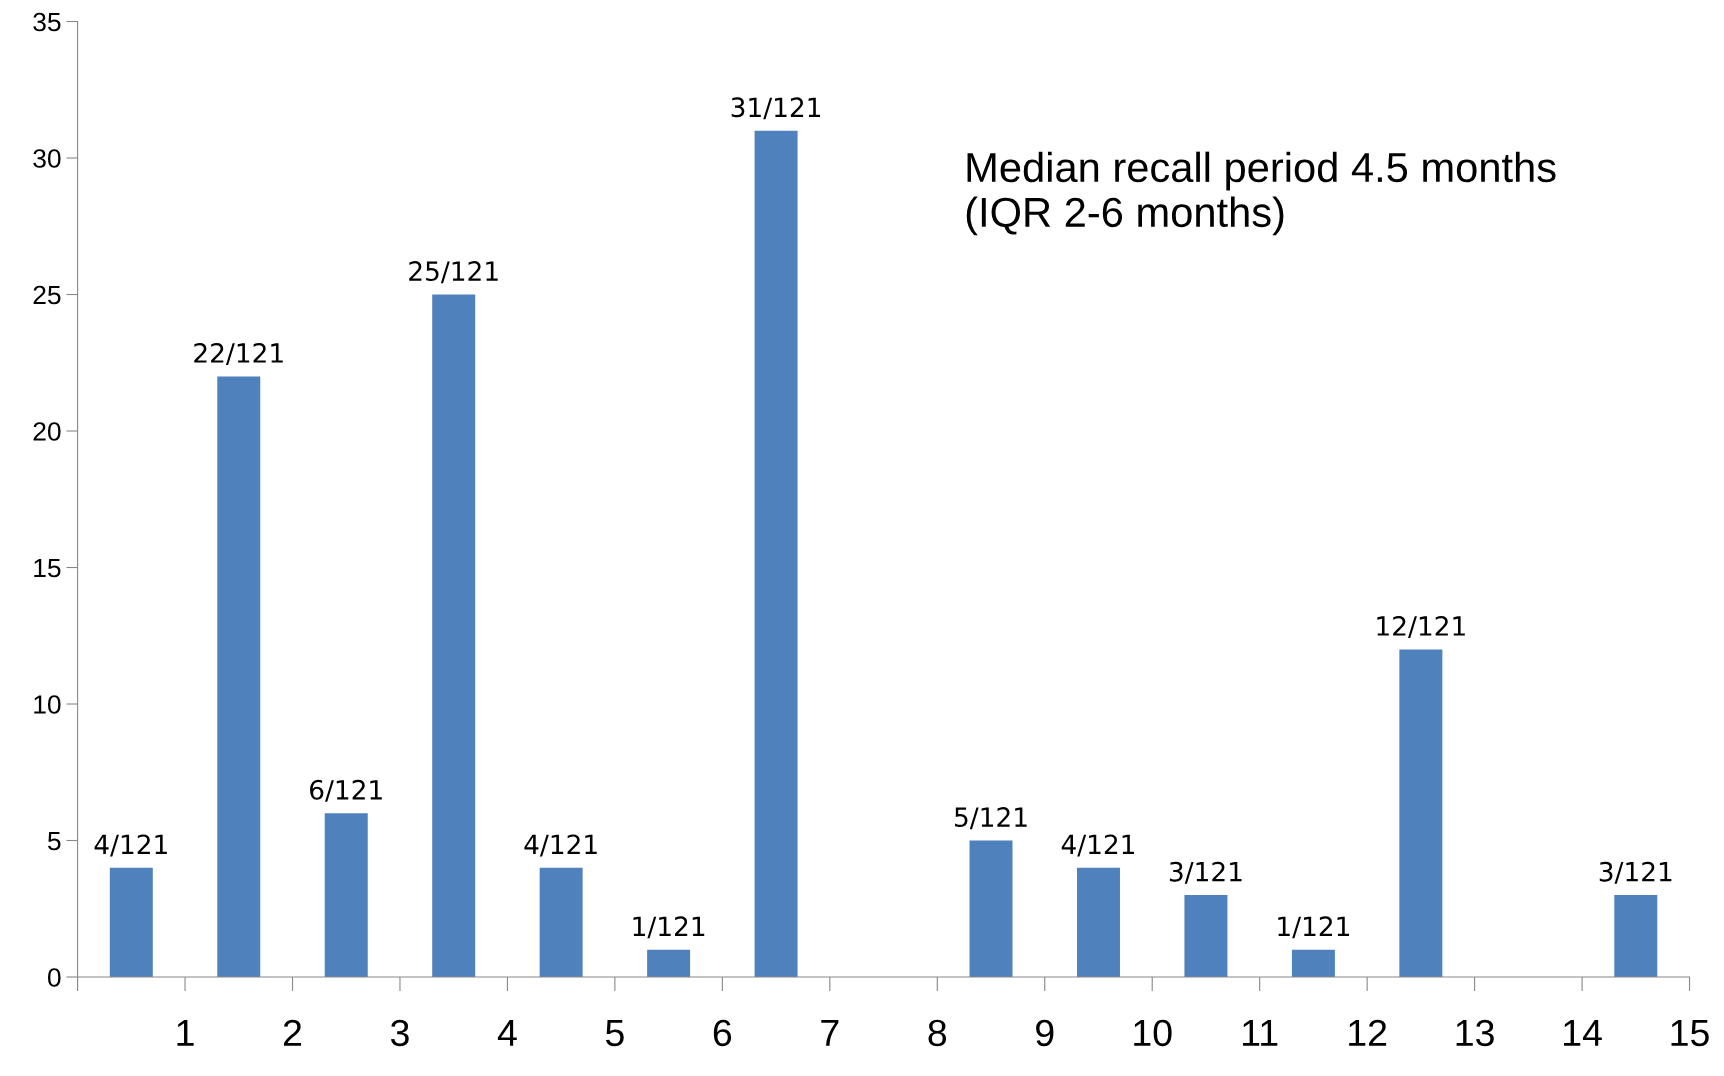 Image resolution: width=1724 pixels, height=1076 pixels. I want to click on x-tick-label: 6, so click(722, 1033).